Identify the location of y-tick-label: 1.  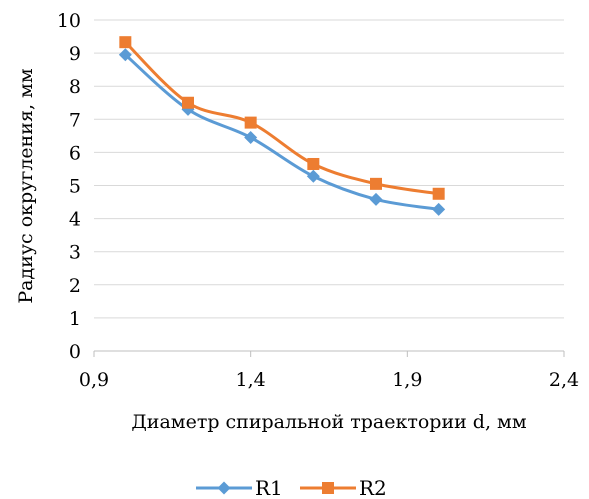
(75, 319).